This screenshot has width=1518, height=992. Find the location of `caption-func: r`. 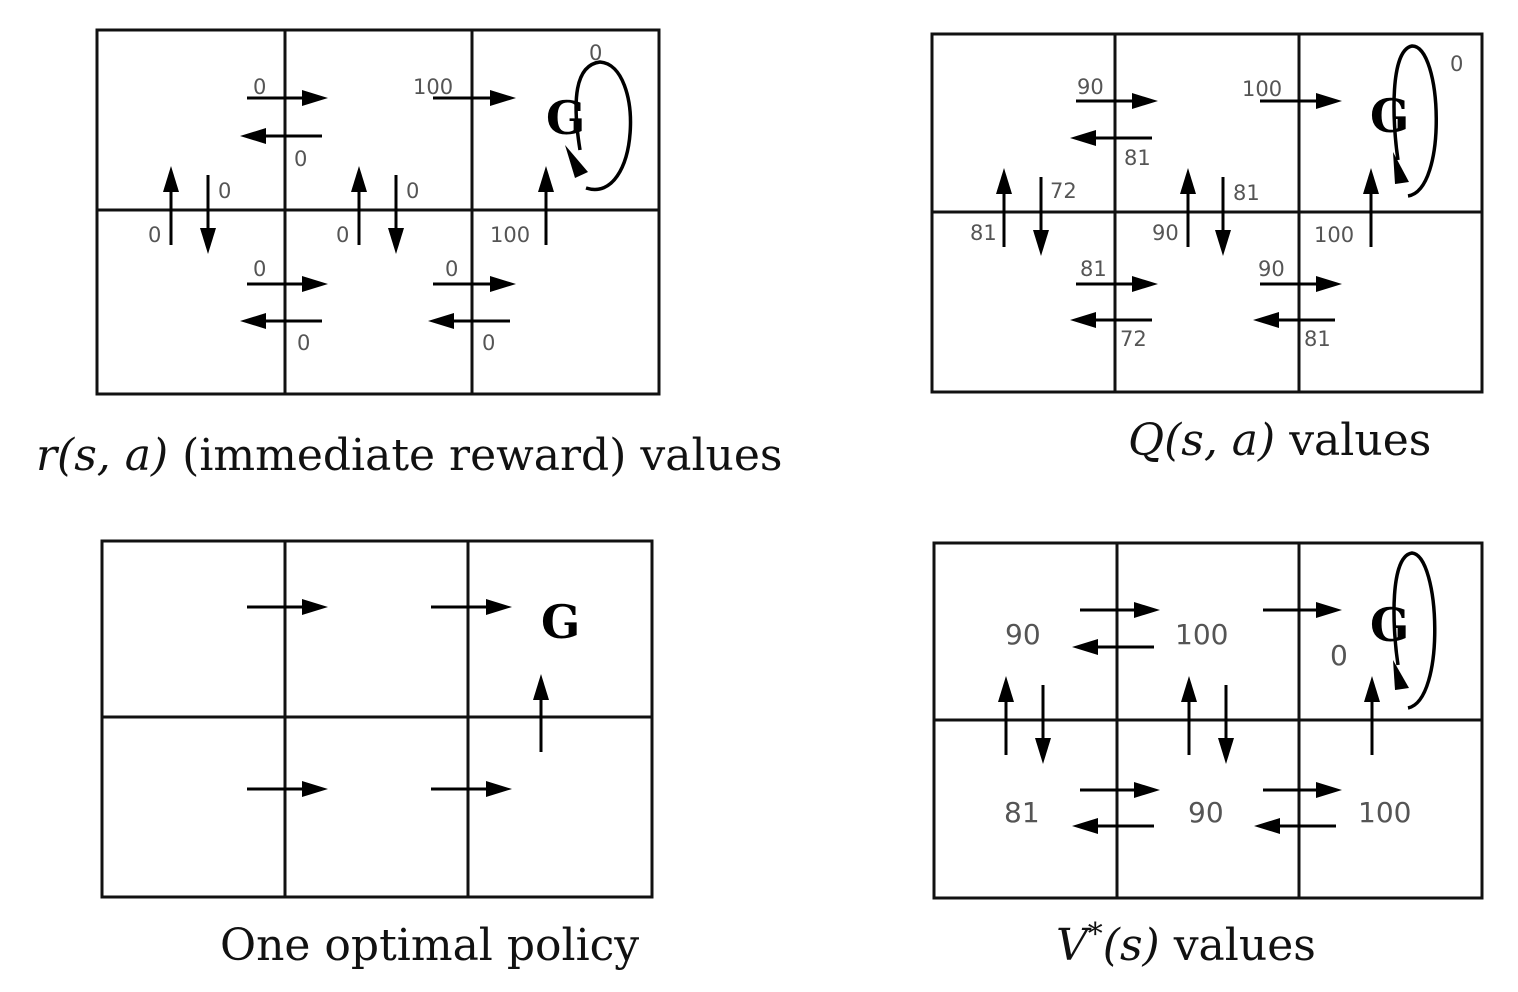

caption-func: r is located at coordinates (48, 455).